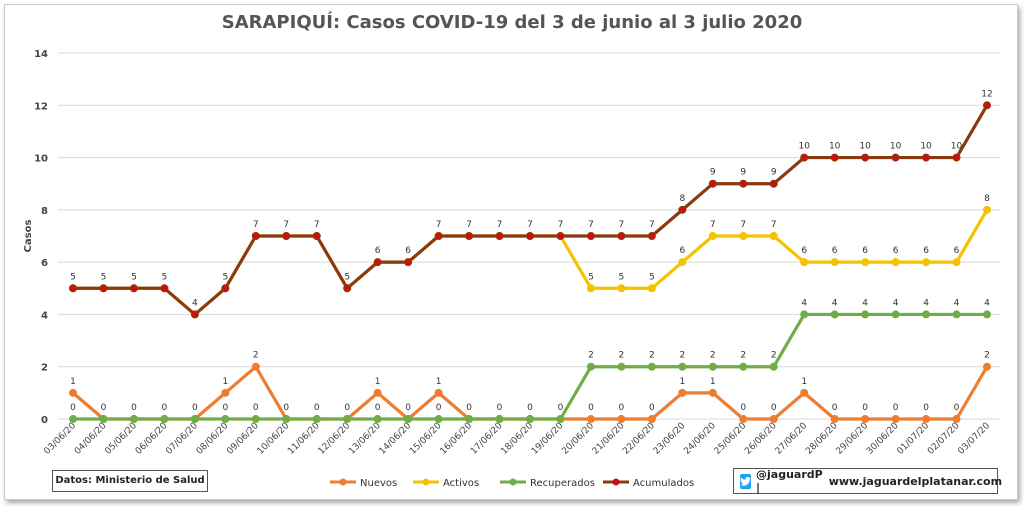 The height and width of the screenshot is (506, 1024). I want to click on x-tick-label: 20/06/20, so click(578, 439).